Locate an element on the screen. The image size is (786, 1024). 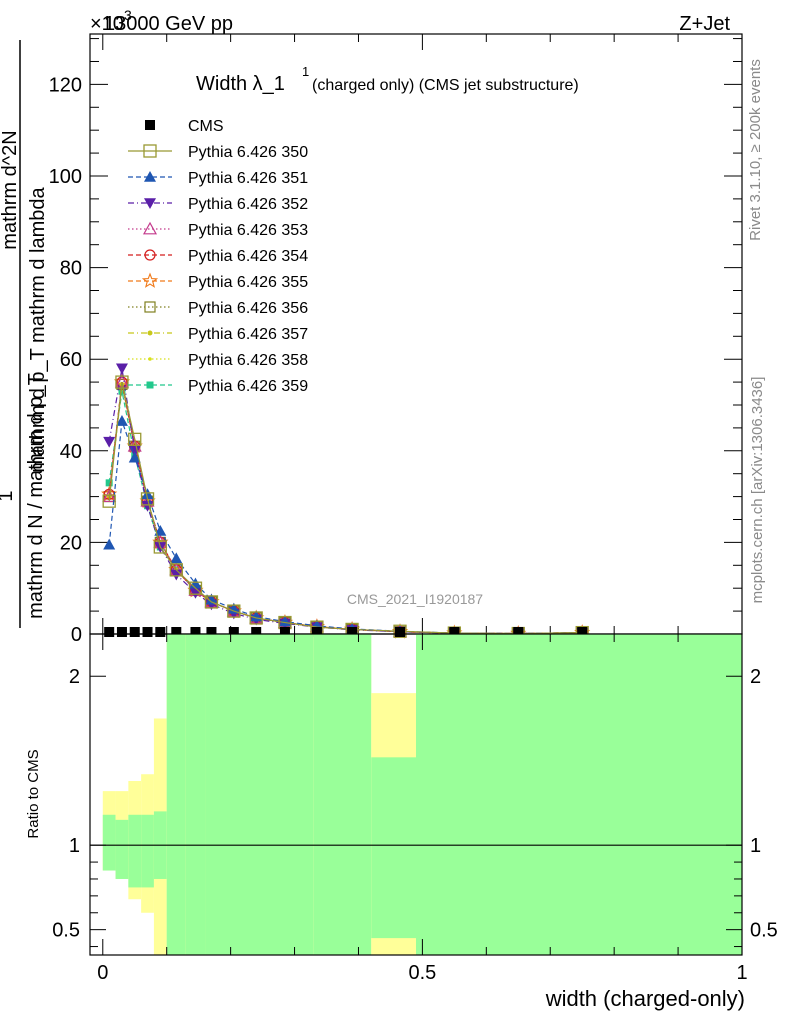
legend-label: Pythia 6.426 353 is located at coordinates (248, 230).